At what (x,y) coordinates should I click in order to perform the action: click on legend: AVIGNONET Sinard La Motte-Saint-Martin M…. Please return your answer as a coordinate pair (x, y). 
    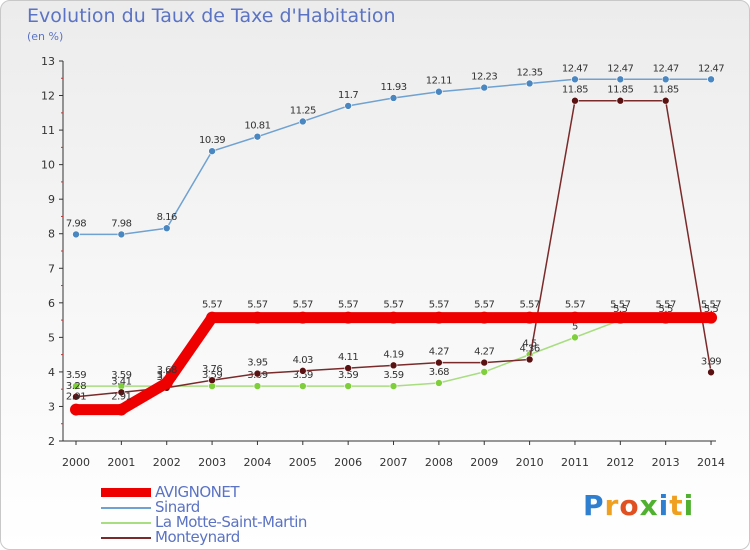
    Looking at the image, I should click on (231, 514).